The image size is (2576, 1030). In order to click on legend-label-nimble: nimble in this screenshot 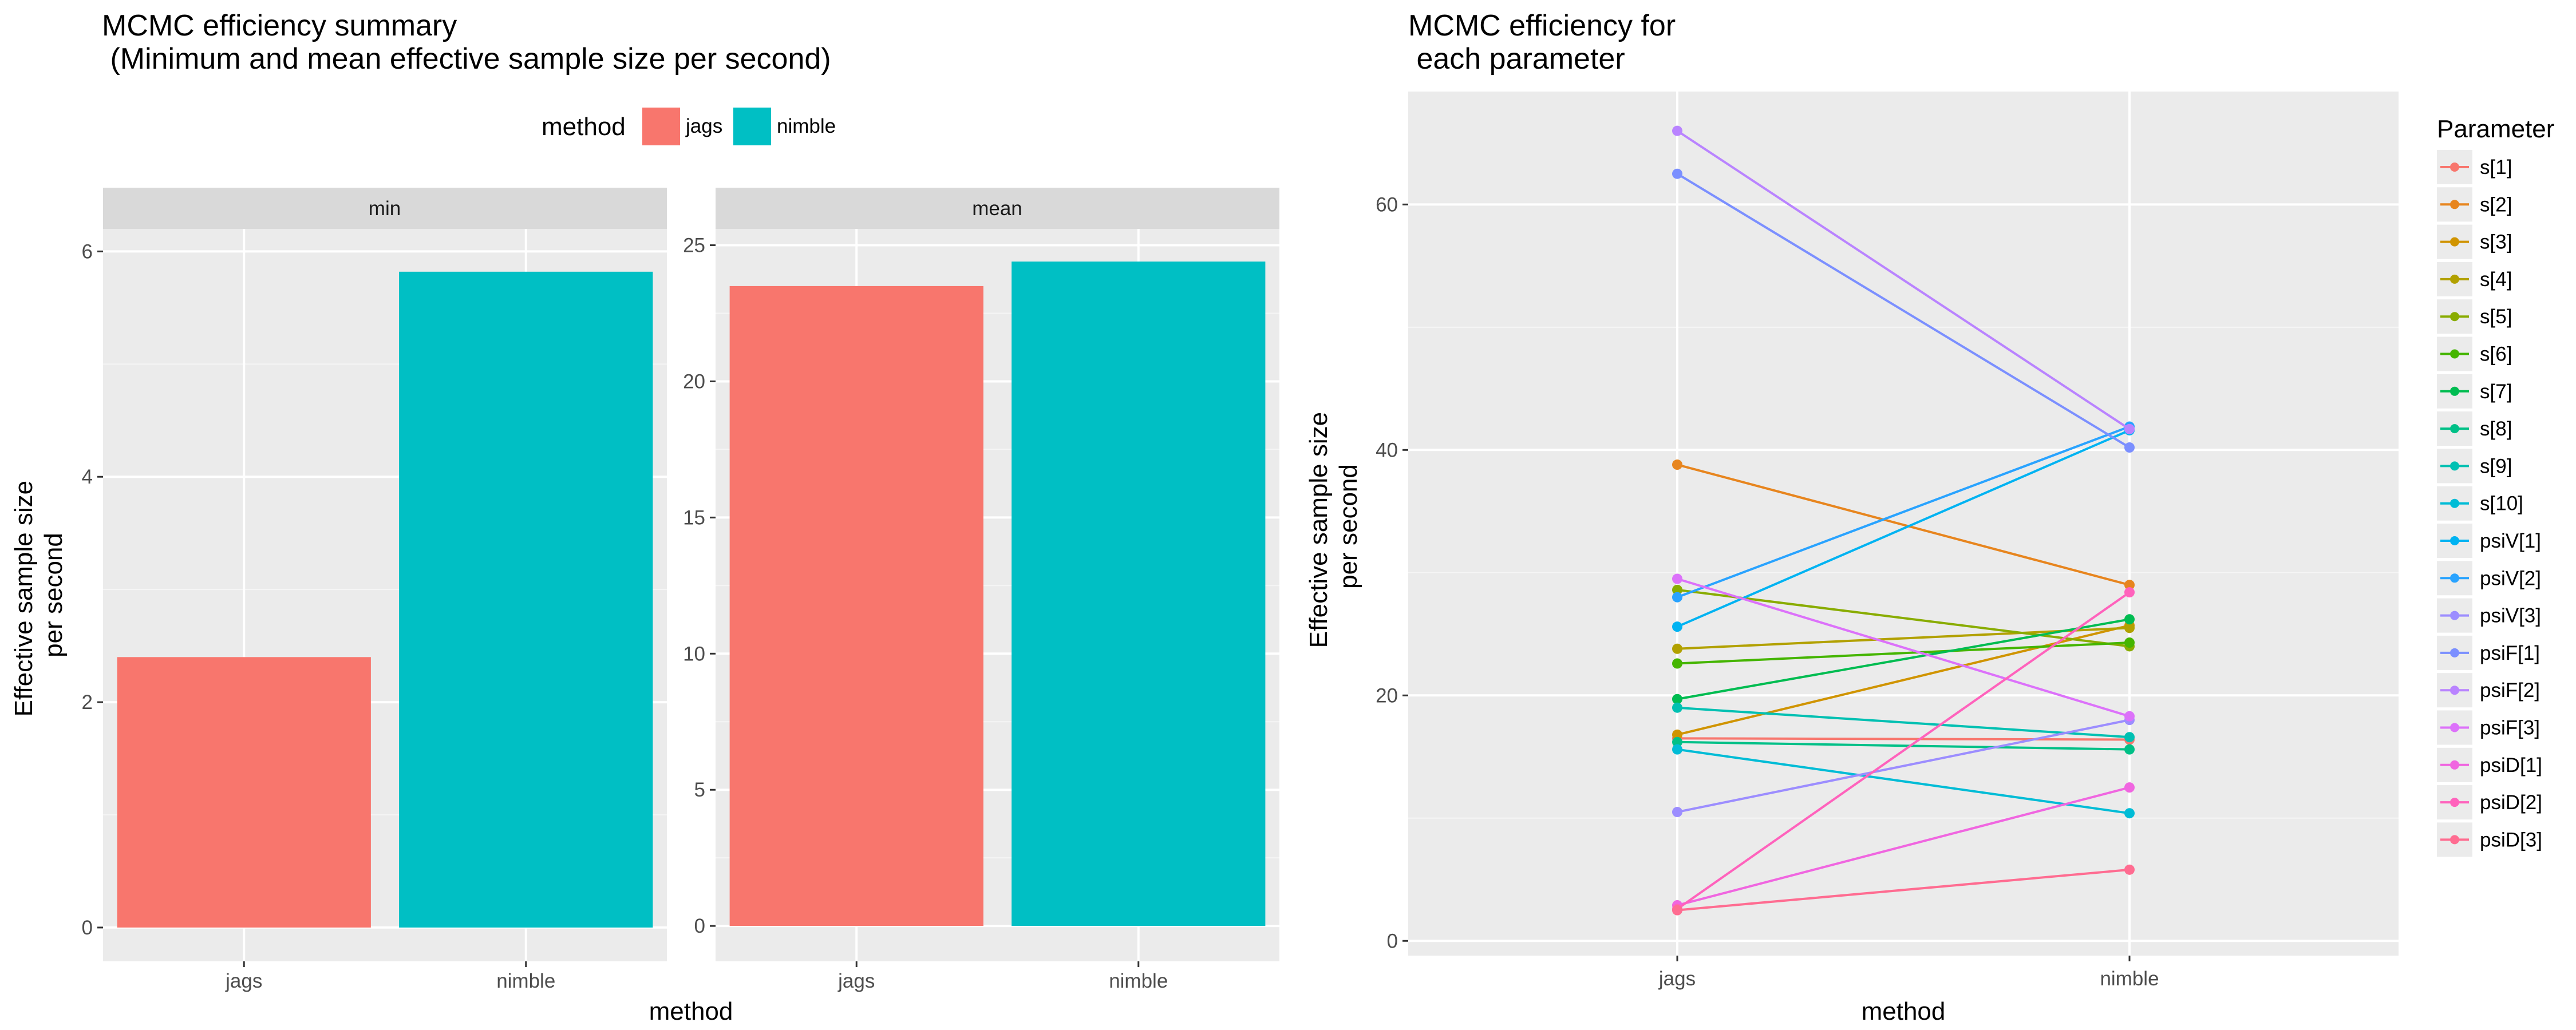, I will do `click(806, 126)`.